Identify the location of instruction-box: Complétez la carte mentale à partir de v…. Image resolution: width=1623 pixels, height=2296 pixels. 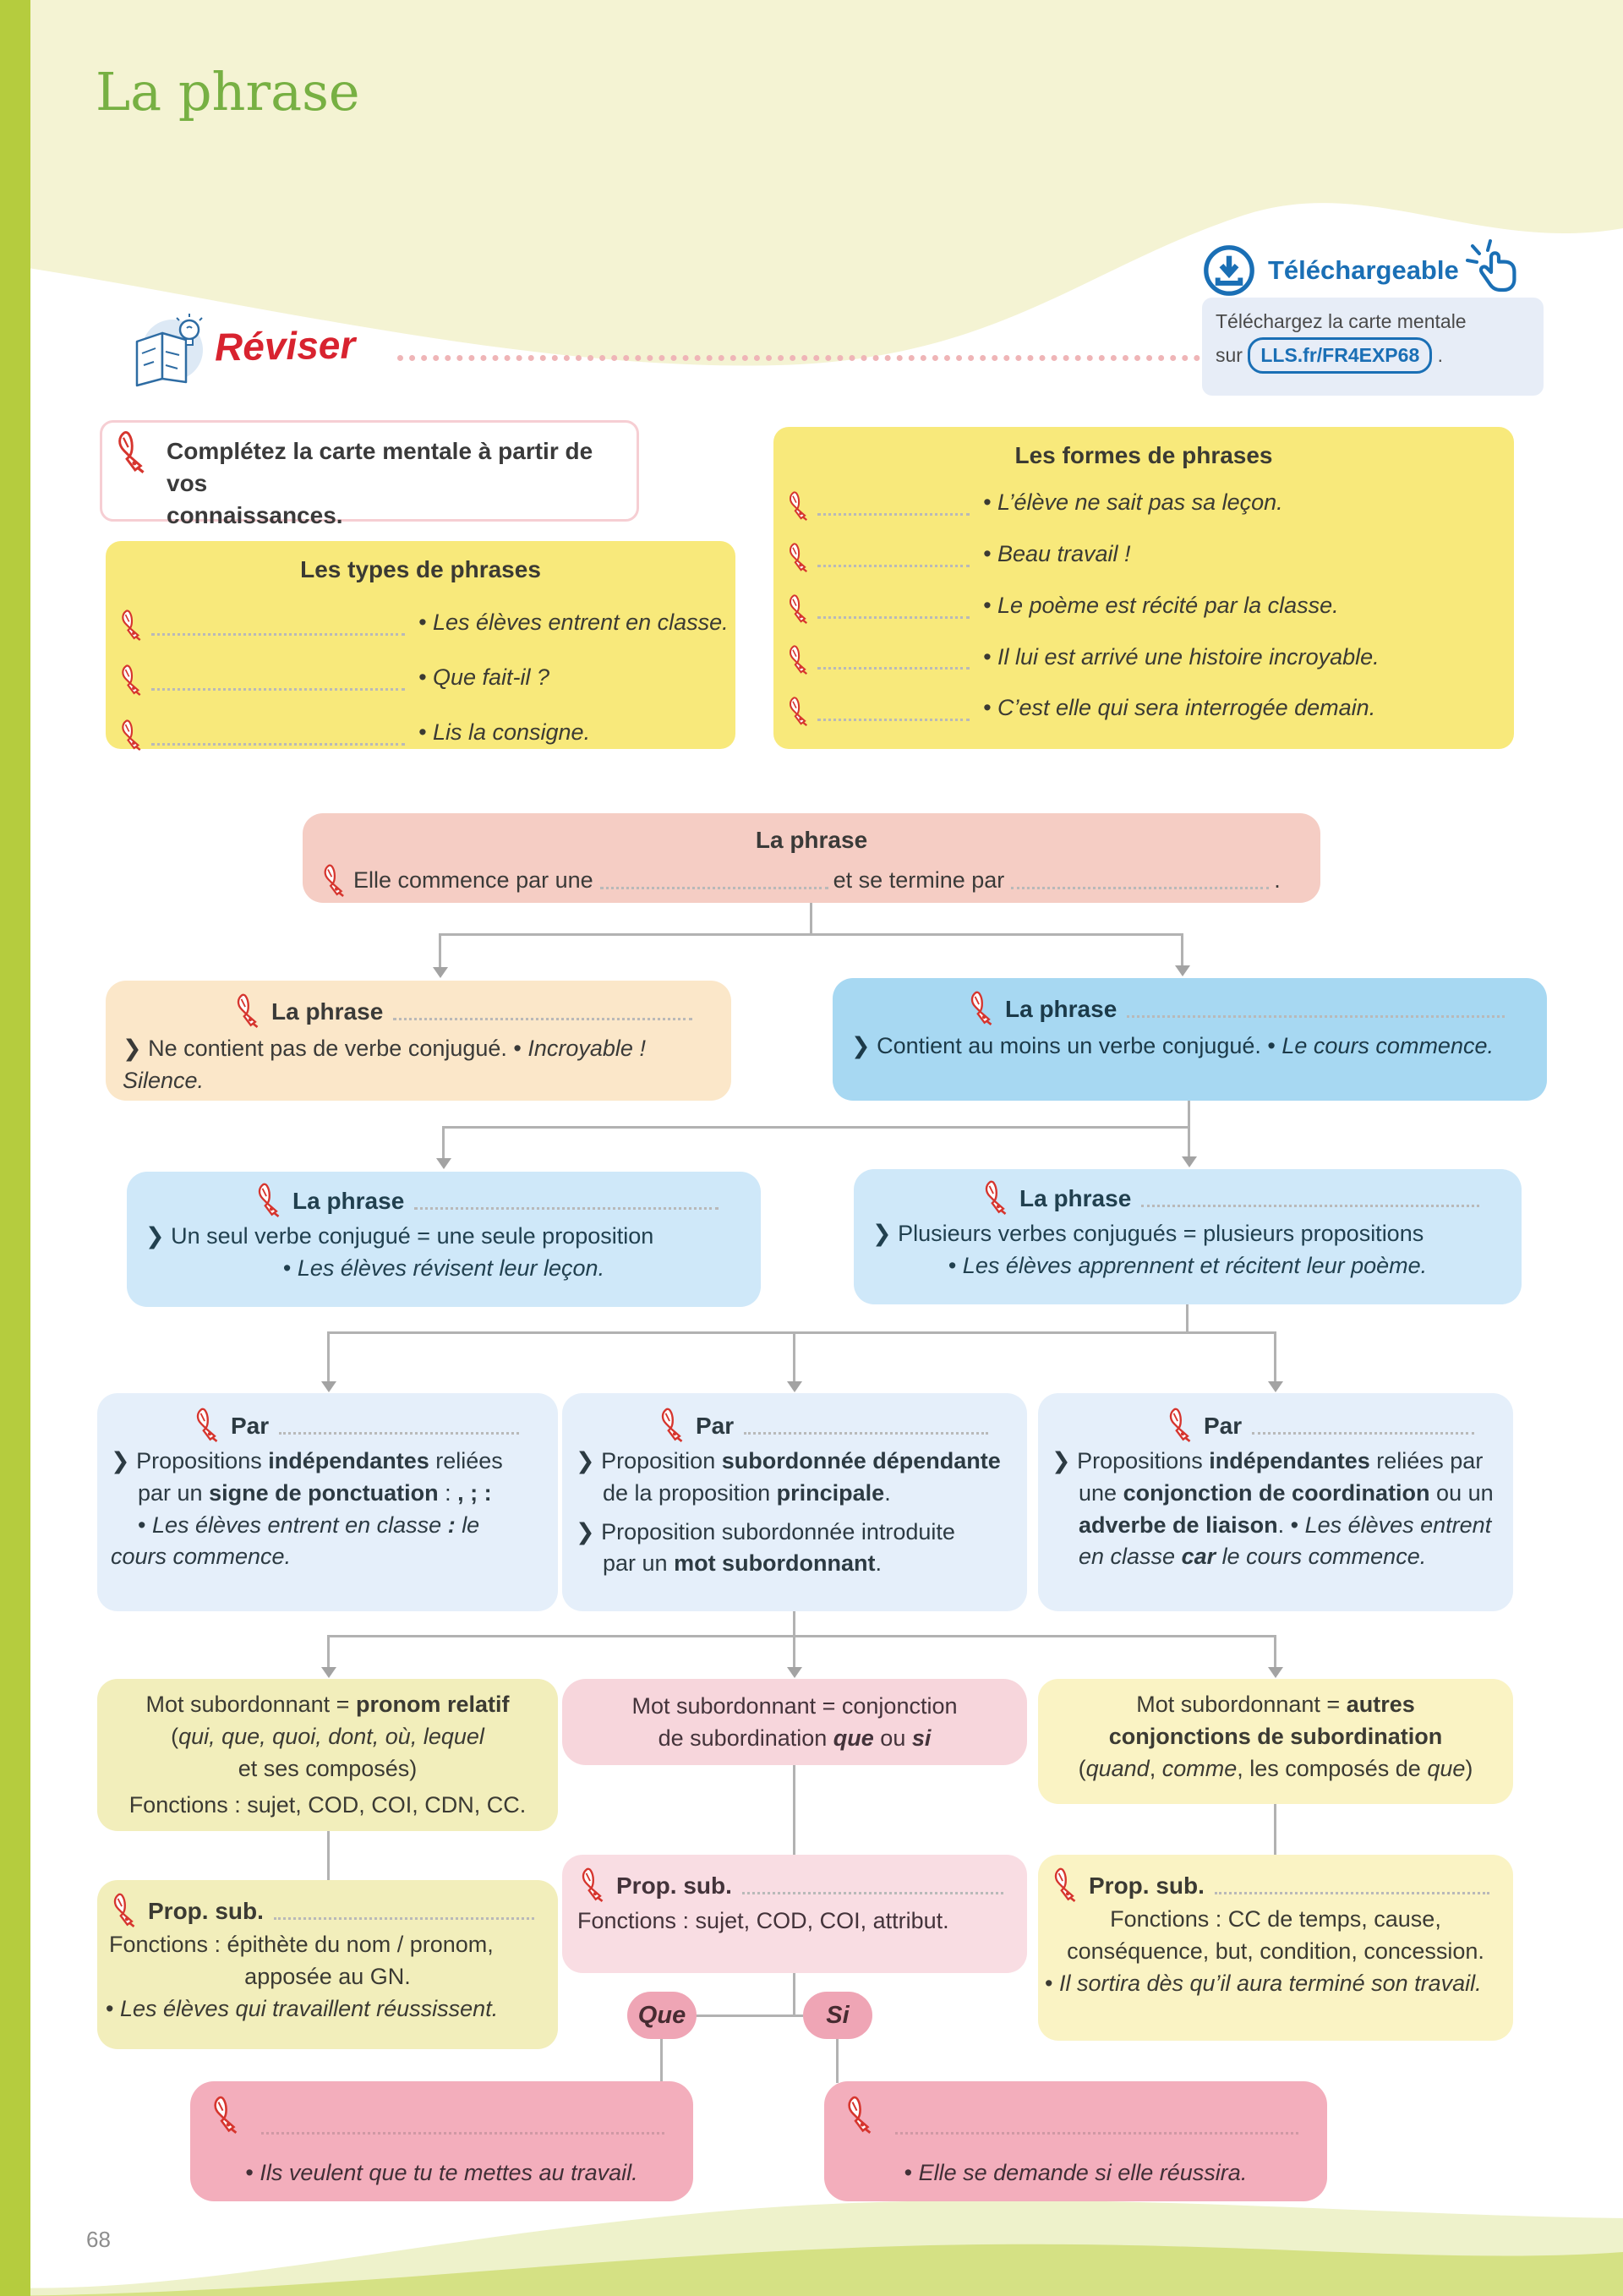
(370, 474).